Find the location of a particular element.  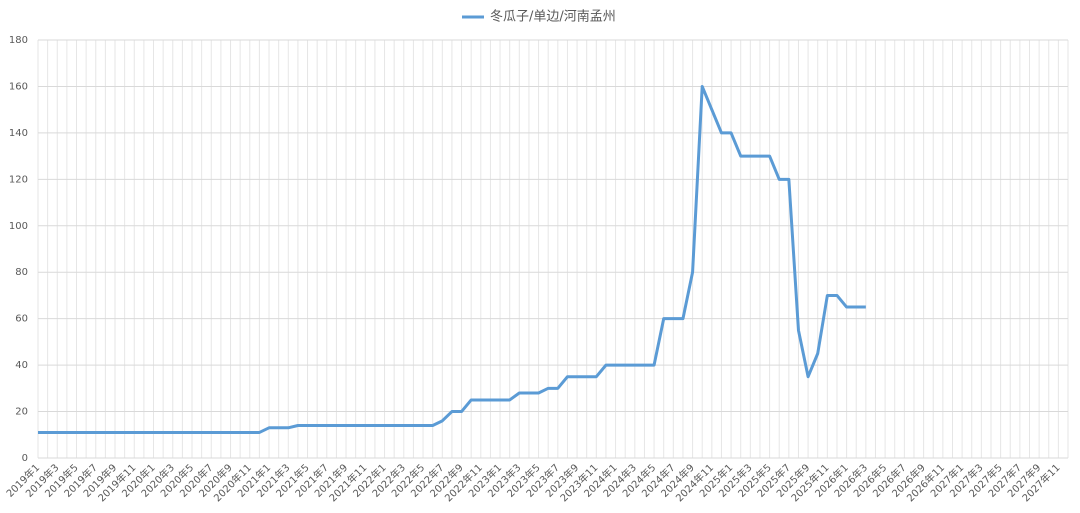

y-tick-label: 40 is located at coordinates (21, 365).